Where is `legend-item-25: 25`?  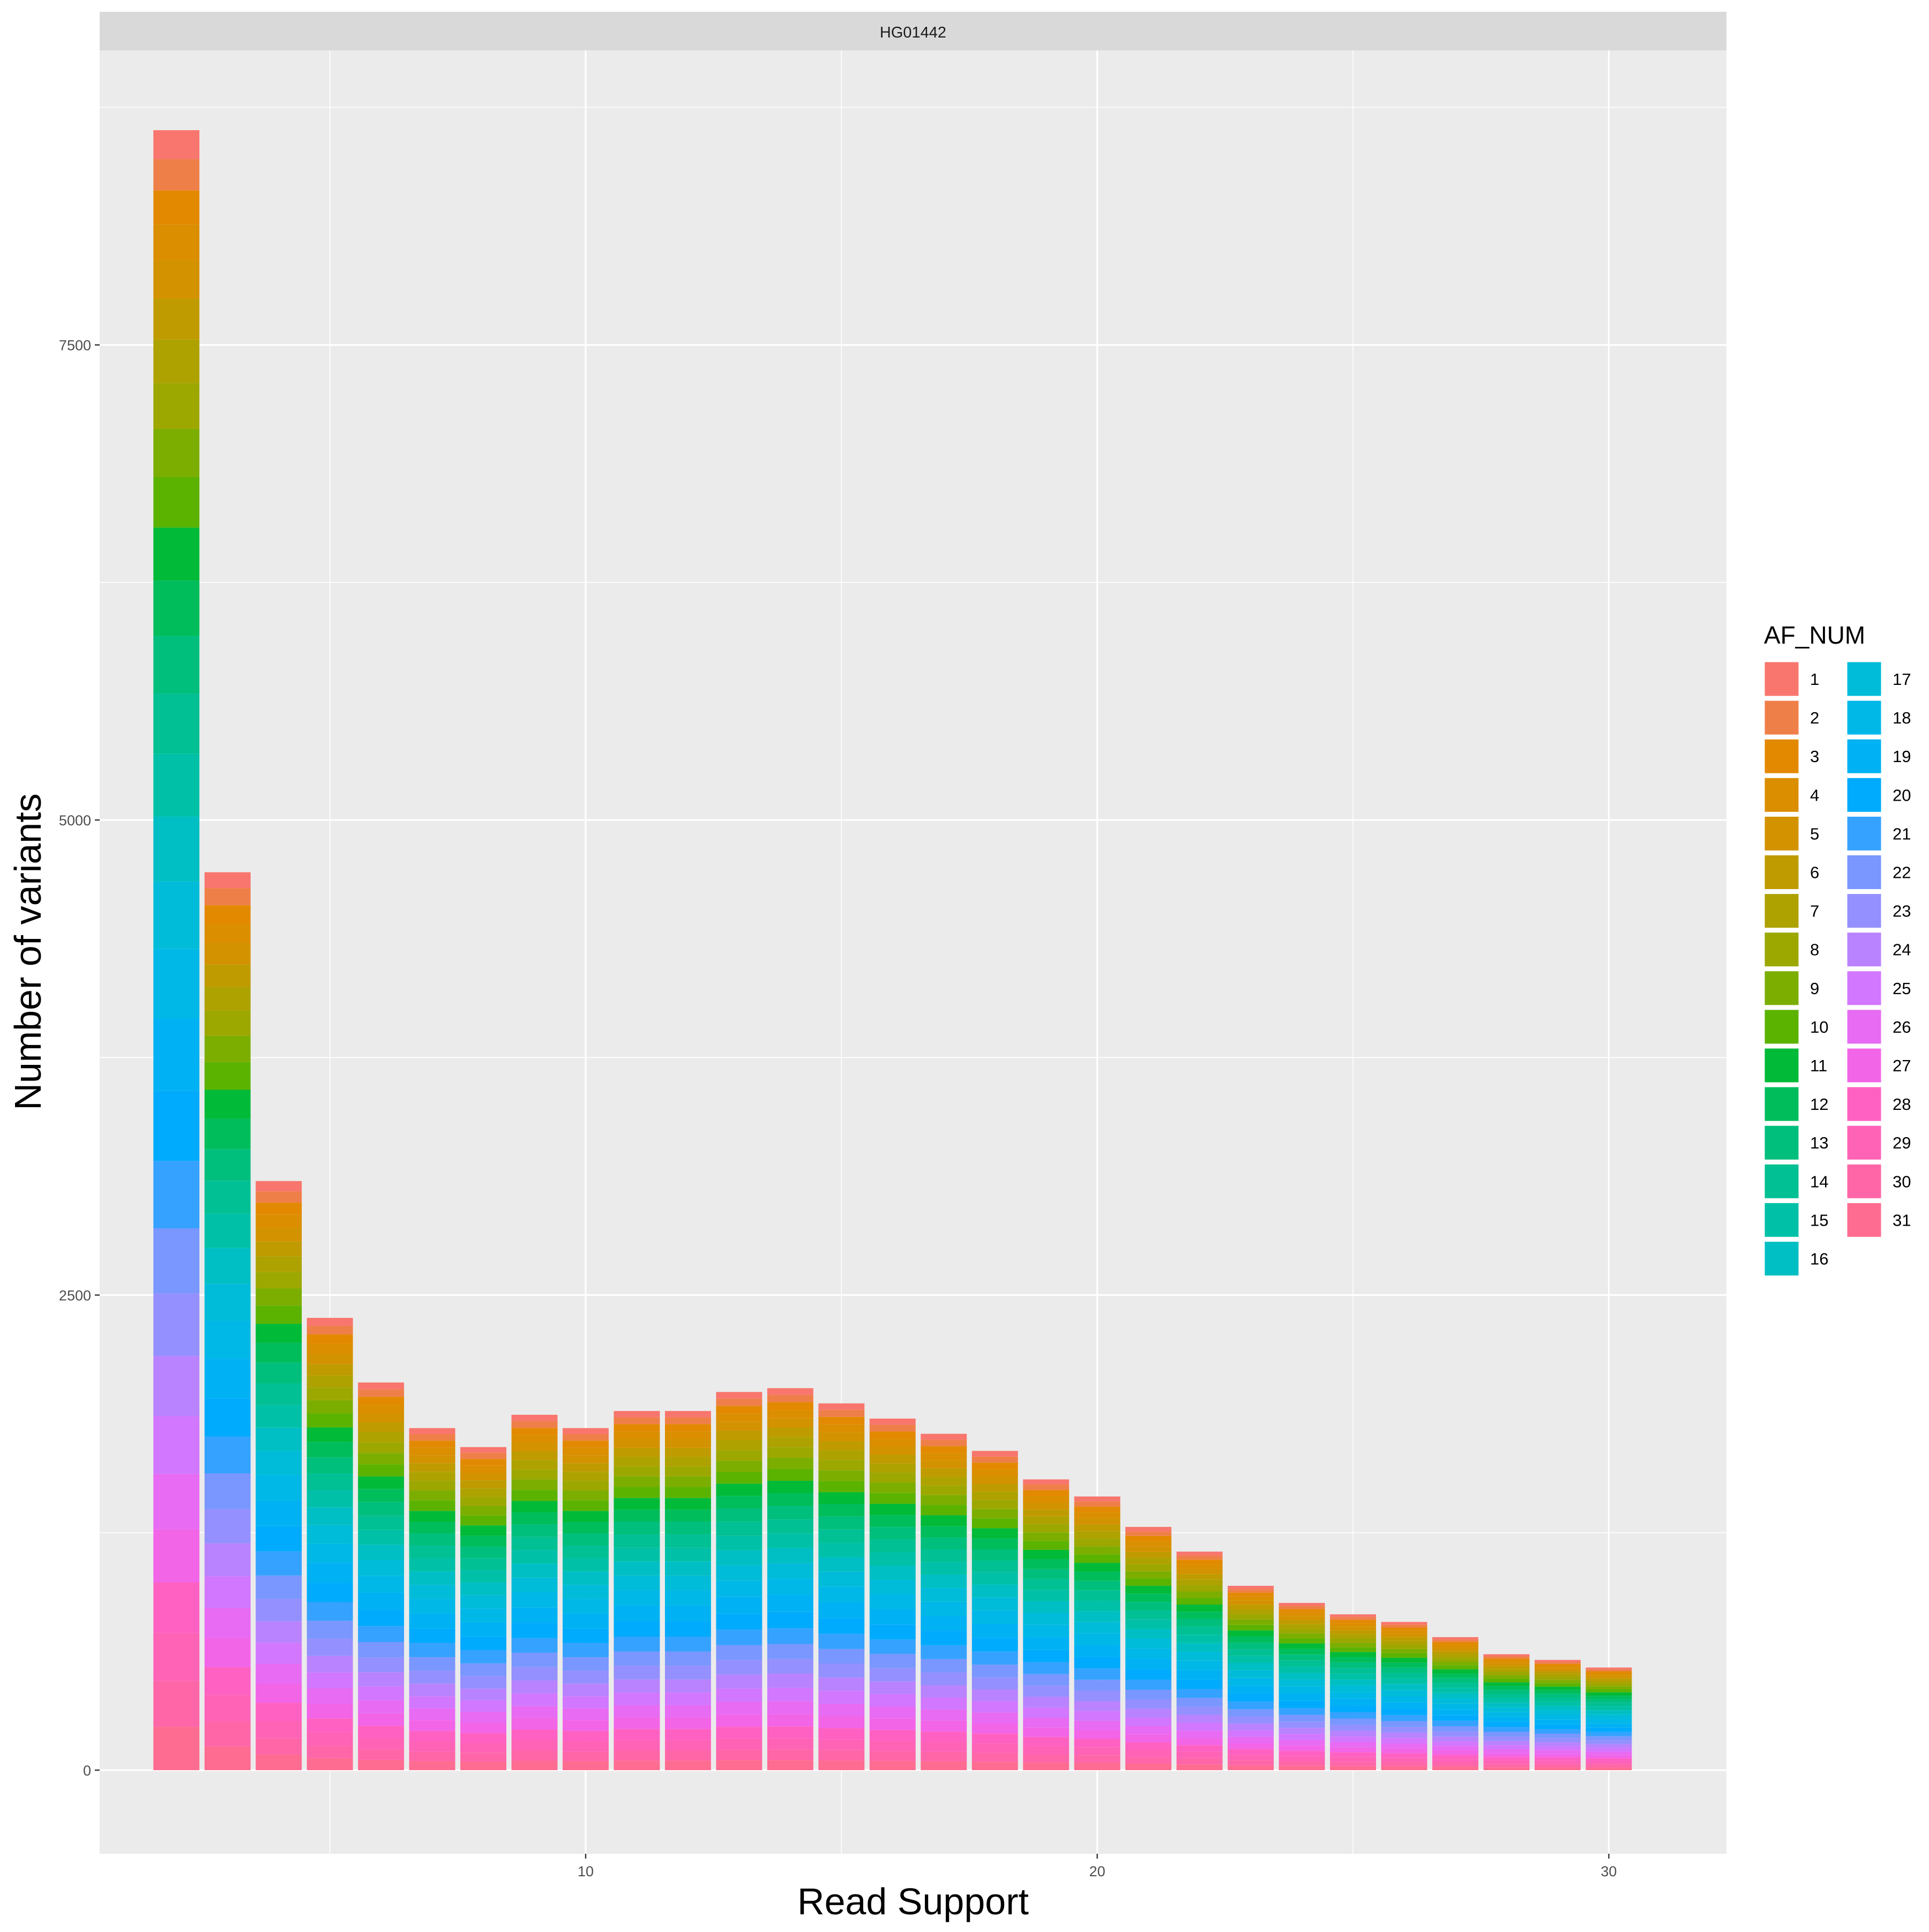
legend-item-25: 25 is located at coordinates (1878, 988).